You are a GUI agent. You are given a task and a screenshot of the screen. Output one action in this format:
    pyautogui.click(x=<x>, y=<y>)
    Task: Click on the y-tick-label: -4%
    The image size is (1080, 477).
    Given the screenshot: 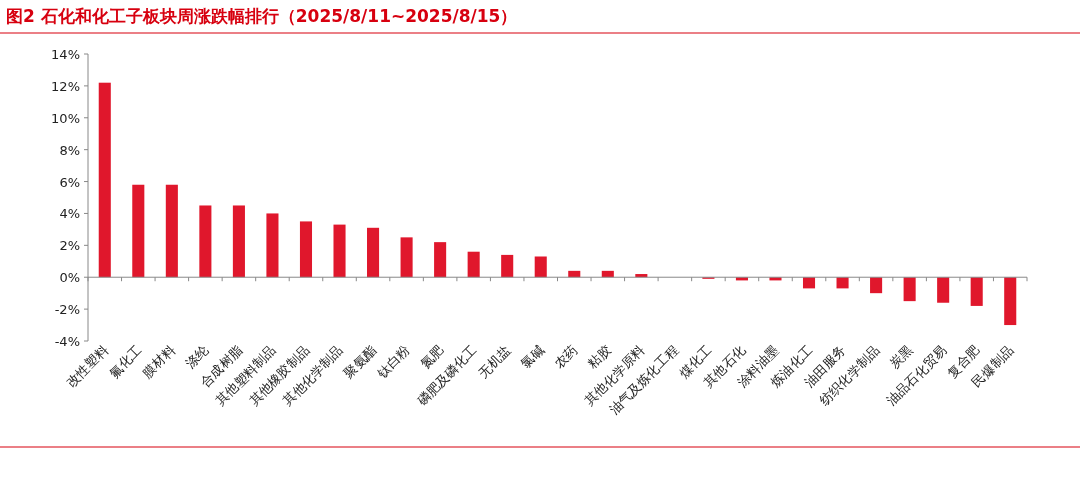 What is the action you would take?
    pyautogui.click(x=67, y=341)
    